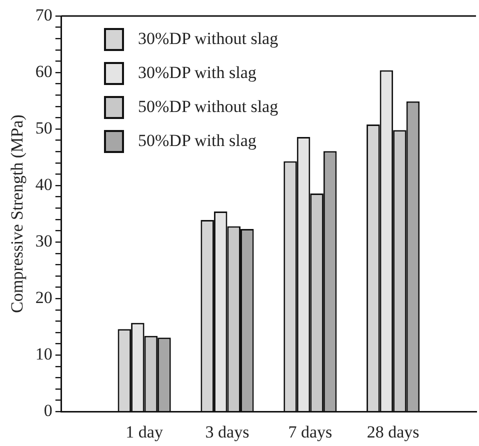 The width and height of the screenshot is (479, 446). I want to click on y-tick-label: 10, so click(43, 354).